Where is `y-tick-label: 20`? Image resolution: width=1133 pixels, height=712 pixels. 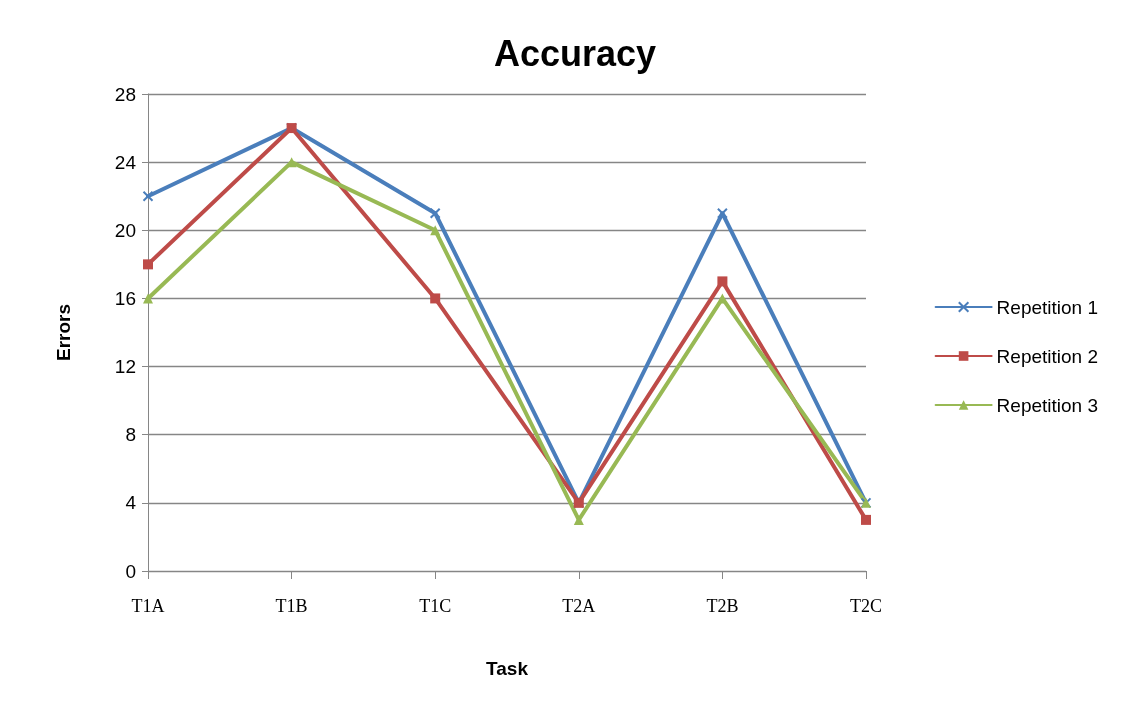 y-tick-label: 20 is located at coordinates (125, 230).